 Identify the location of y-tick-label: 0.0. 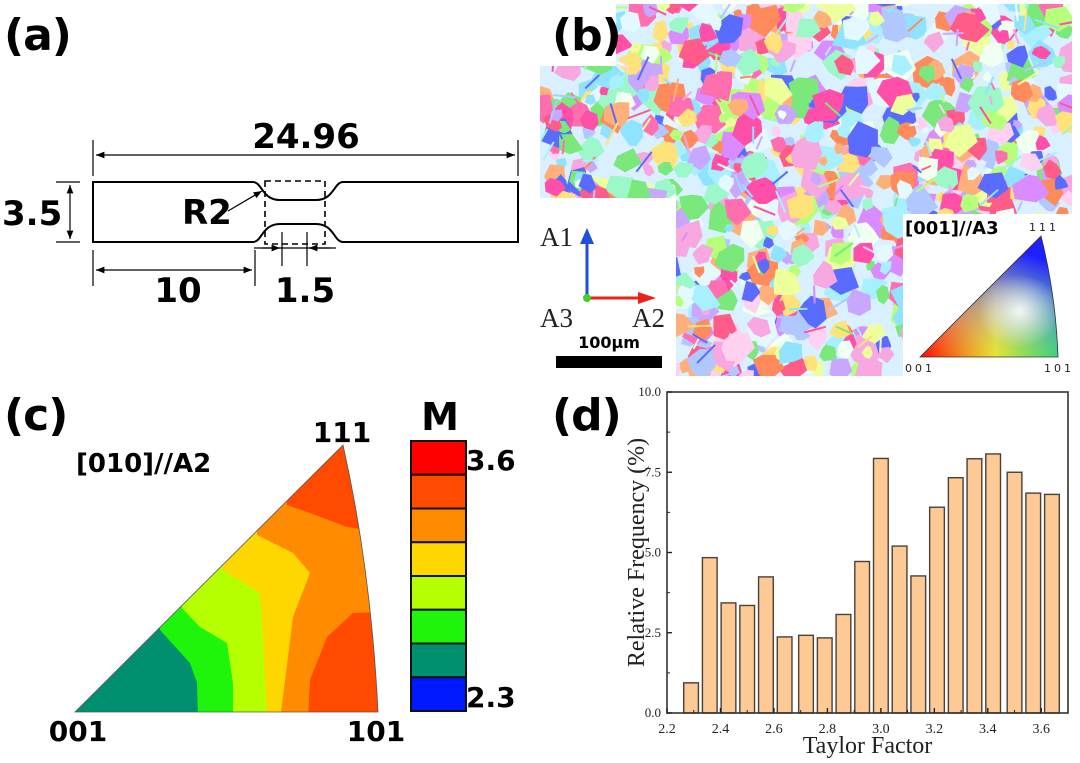
(653, 712).